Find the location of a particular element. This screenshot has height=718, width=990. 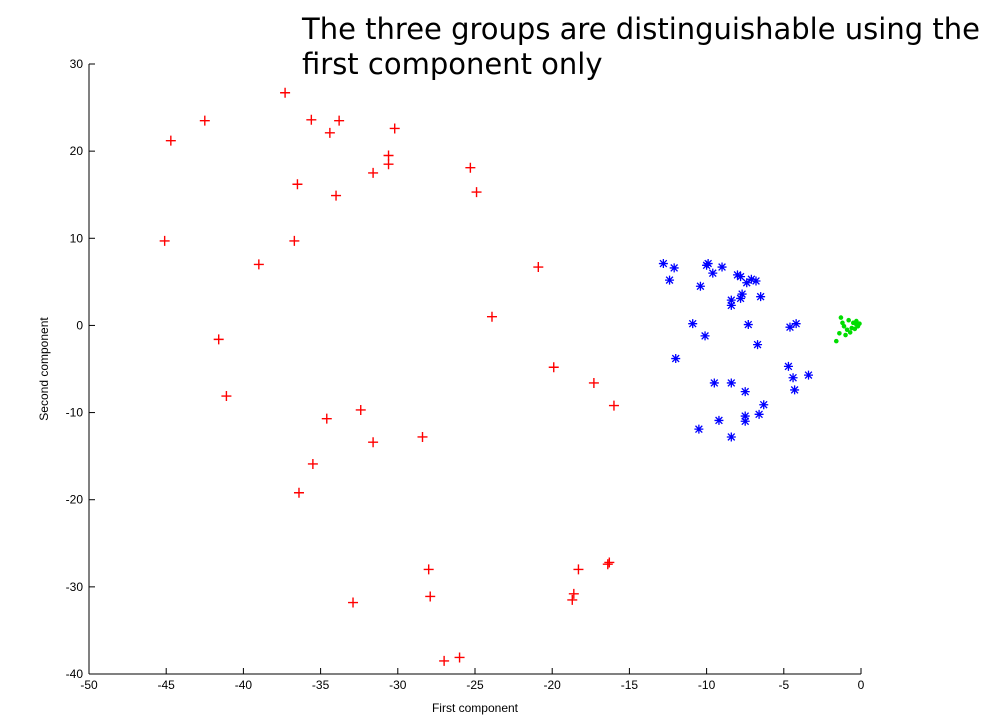

y-tick-label: 20 is located at coordinates (77, 151).